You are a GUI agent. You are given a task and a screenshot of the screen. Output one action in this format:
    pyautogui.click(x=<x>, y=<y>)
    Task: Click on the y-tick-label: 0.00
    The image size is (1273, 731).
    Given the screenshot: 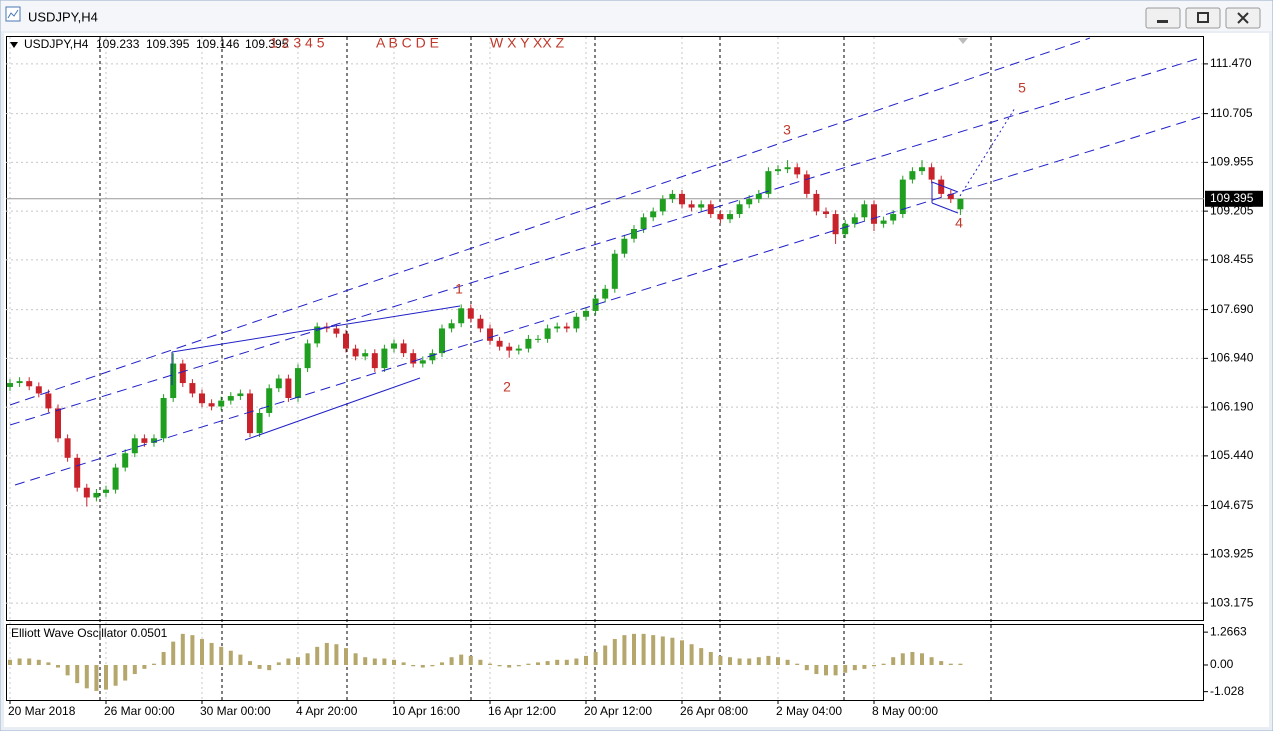 What is the action you would take?
    pyautogui.click(x=1222, y=664)
    